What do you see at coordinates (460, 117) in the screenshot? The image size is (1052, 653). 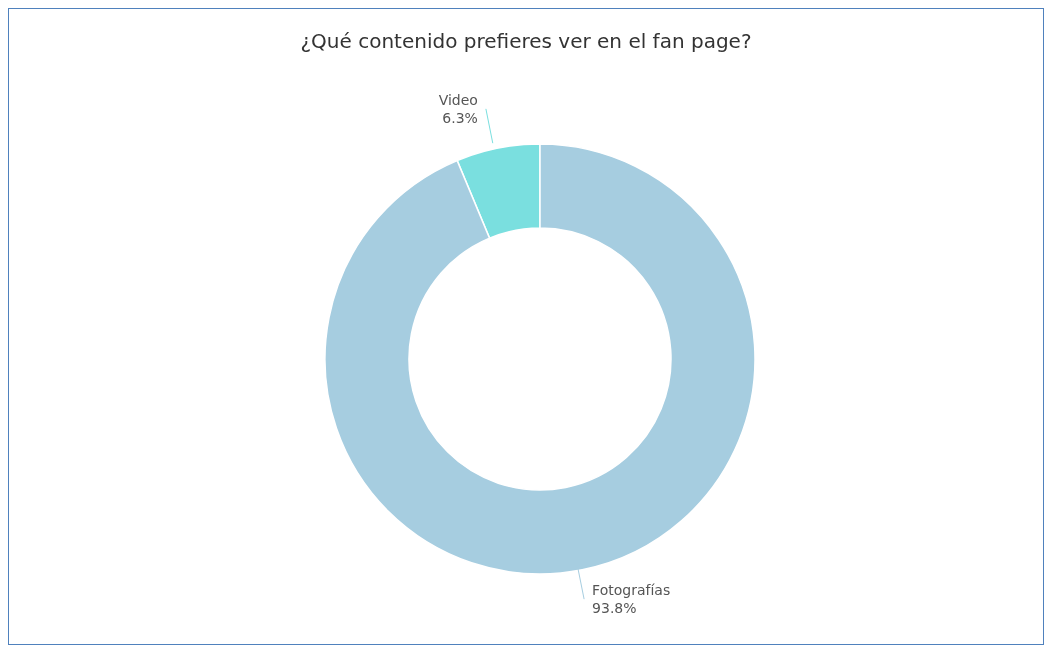 I see `data-label: 6.3%` at bounding box center [460, 117].